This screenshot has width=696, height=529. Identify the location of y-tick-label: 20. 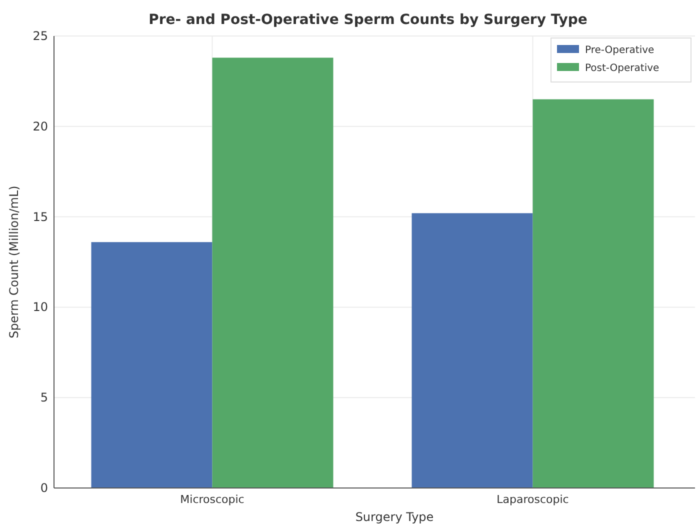
(40, 126).